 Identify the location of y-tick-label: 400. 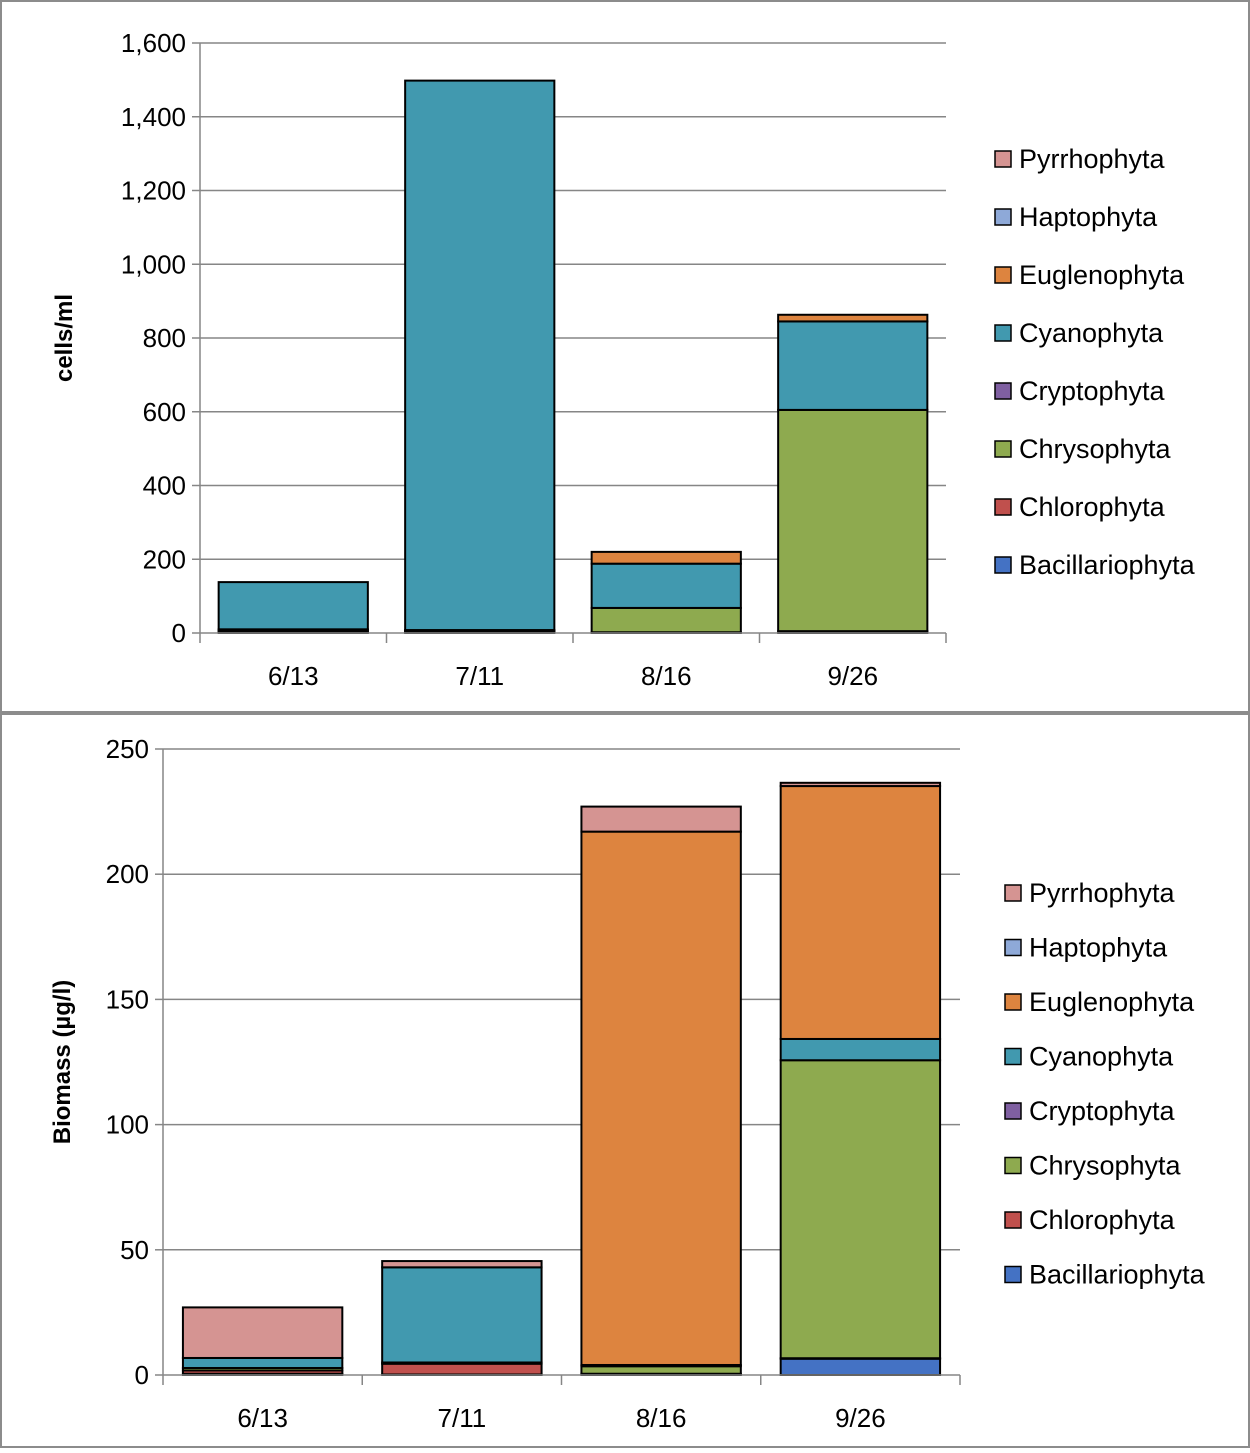
(164, 486).